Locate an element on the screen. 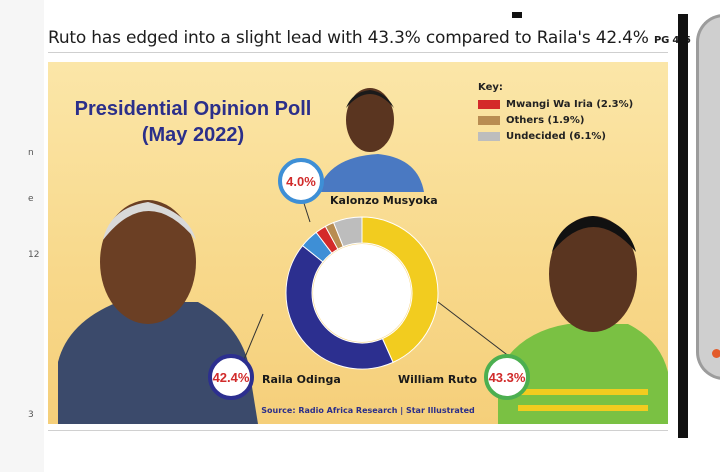 The image size is (720, 472). legend-item-mwangi: Mwangi Wa Iria (2.3%) is located at coordinates (568, 104).